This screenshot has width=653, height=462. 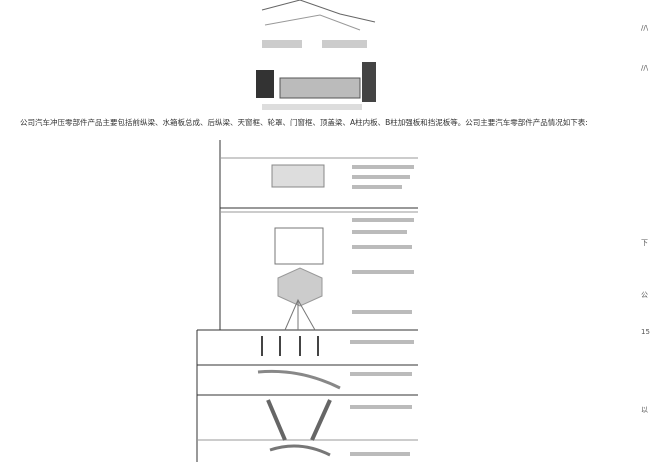 I want to click on margin-text: 下, so click(x=644, y=243).